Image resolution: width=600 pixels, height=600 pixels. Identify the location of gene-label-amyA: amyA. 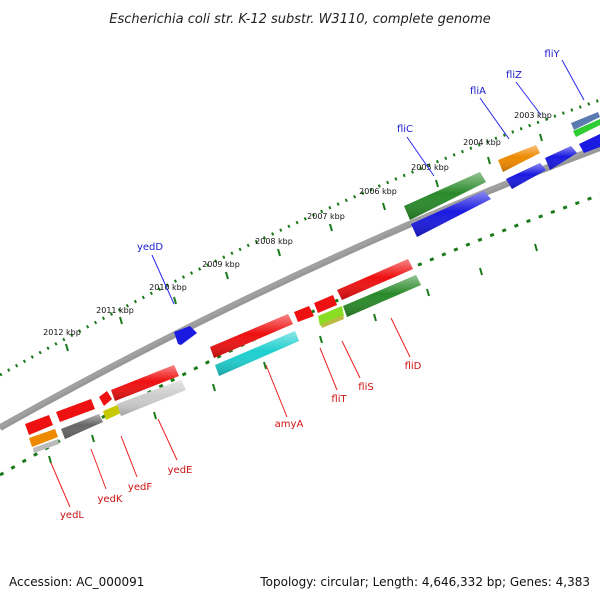
(289, 424).